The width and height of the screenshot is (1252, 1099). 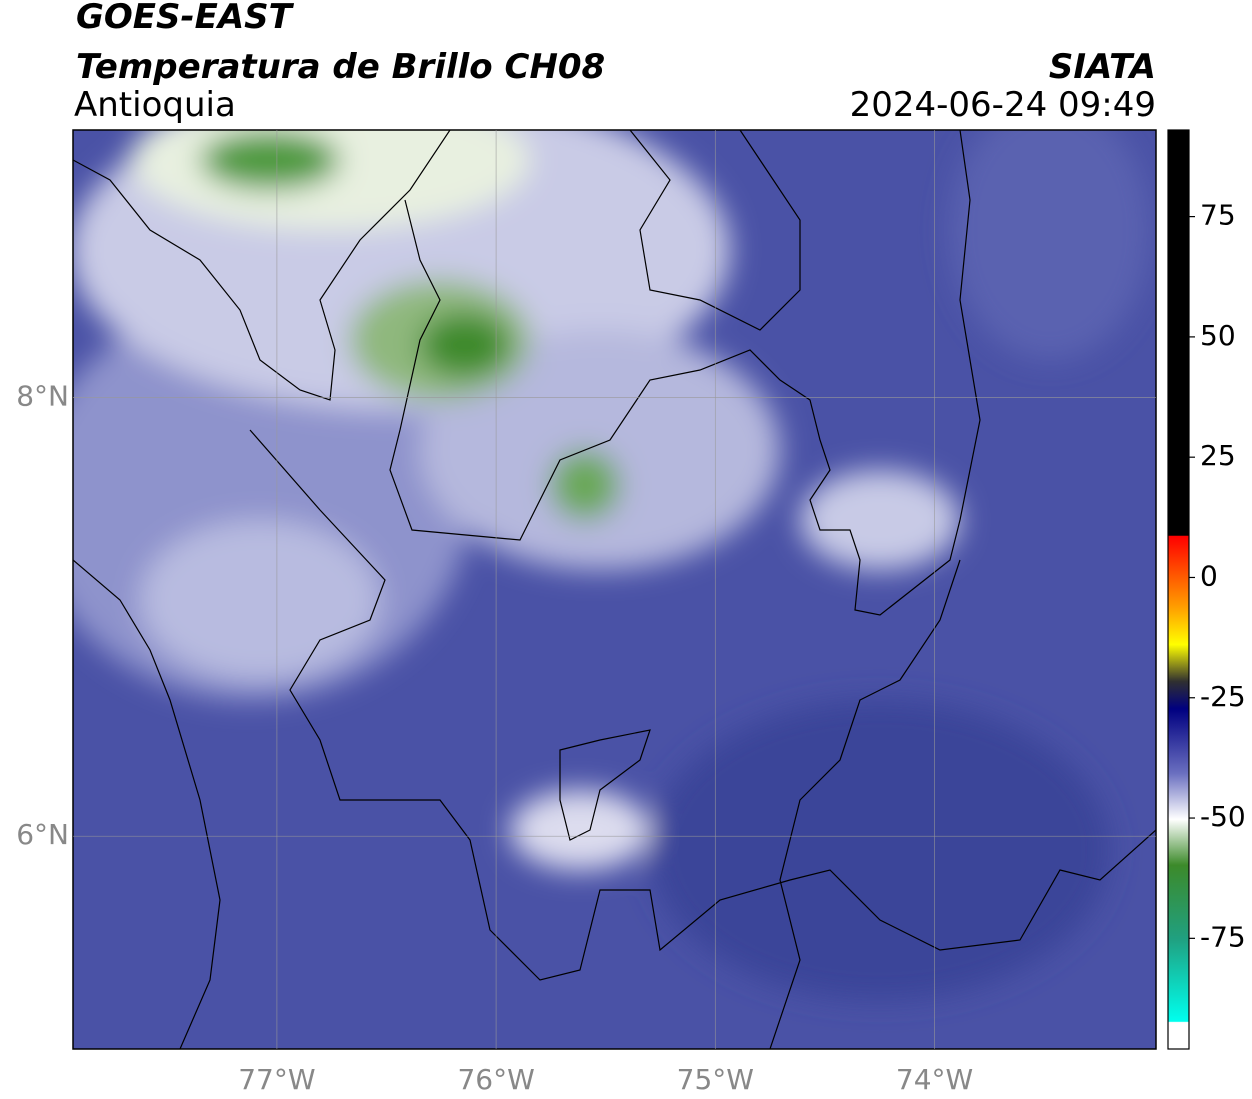 I want to click on x-tick-label: 77°W, so click(x=276, y=1079).